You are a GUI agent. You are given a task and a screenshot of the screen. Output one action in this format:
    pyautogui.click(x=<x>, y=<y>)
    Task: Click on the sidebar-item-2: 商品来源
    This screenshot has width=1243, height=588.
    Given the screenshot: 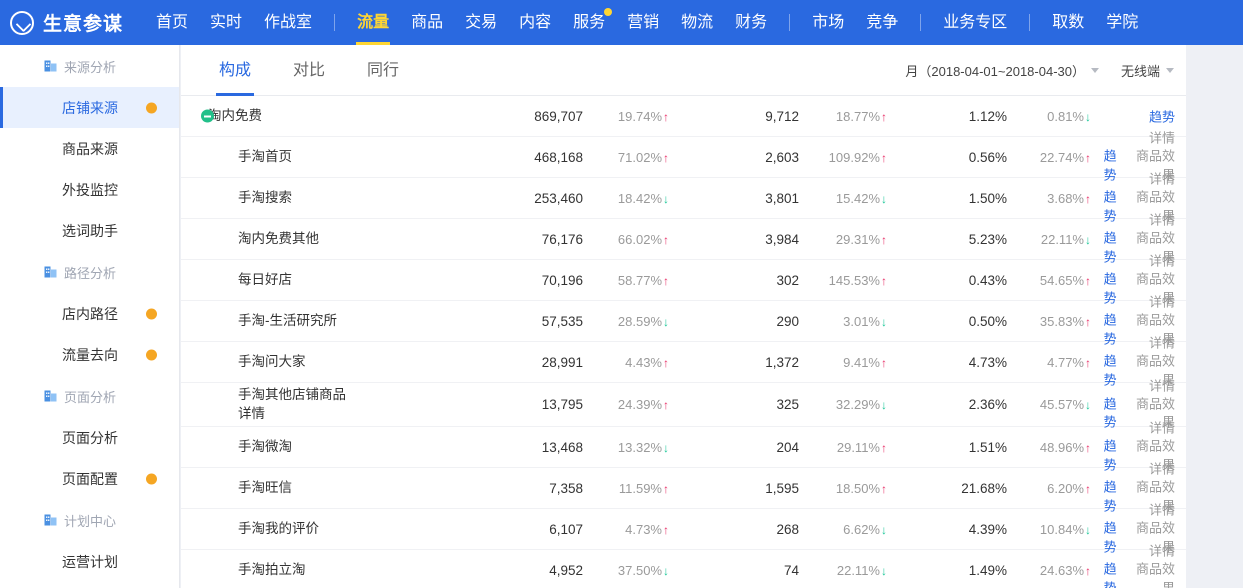 What is the action you would take?
    pyautogui.click(x=89, y=148)
    